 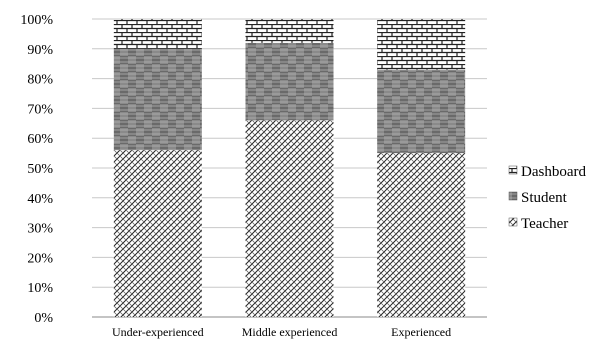 What do you see at coordinates (40, 199) in the screenshot?
I see `y-tick-label: 40%` at bounding box center [40, 199].